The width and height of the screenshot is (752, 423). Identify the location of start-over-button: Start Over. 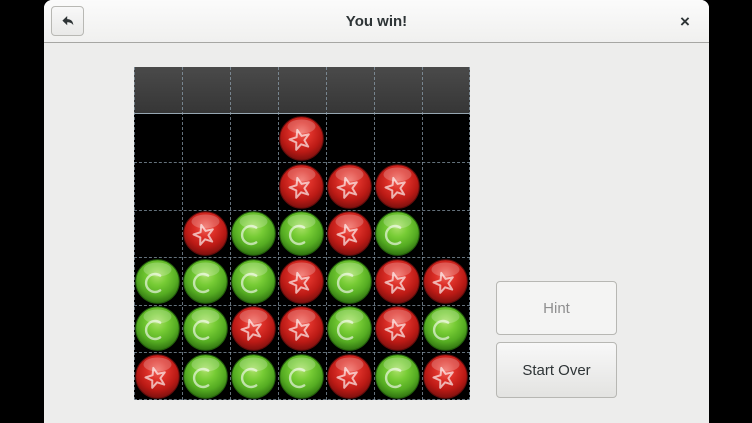
(556, 370).